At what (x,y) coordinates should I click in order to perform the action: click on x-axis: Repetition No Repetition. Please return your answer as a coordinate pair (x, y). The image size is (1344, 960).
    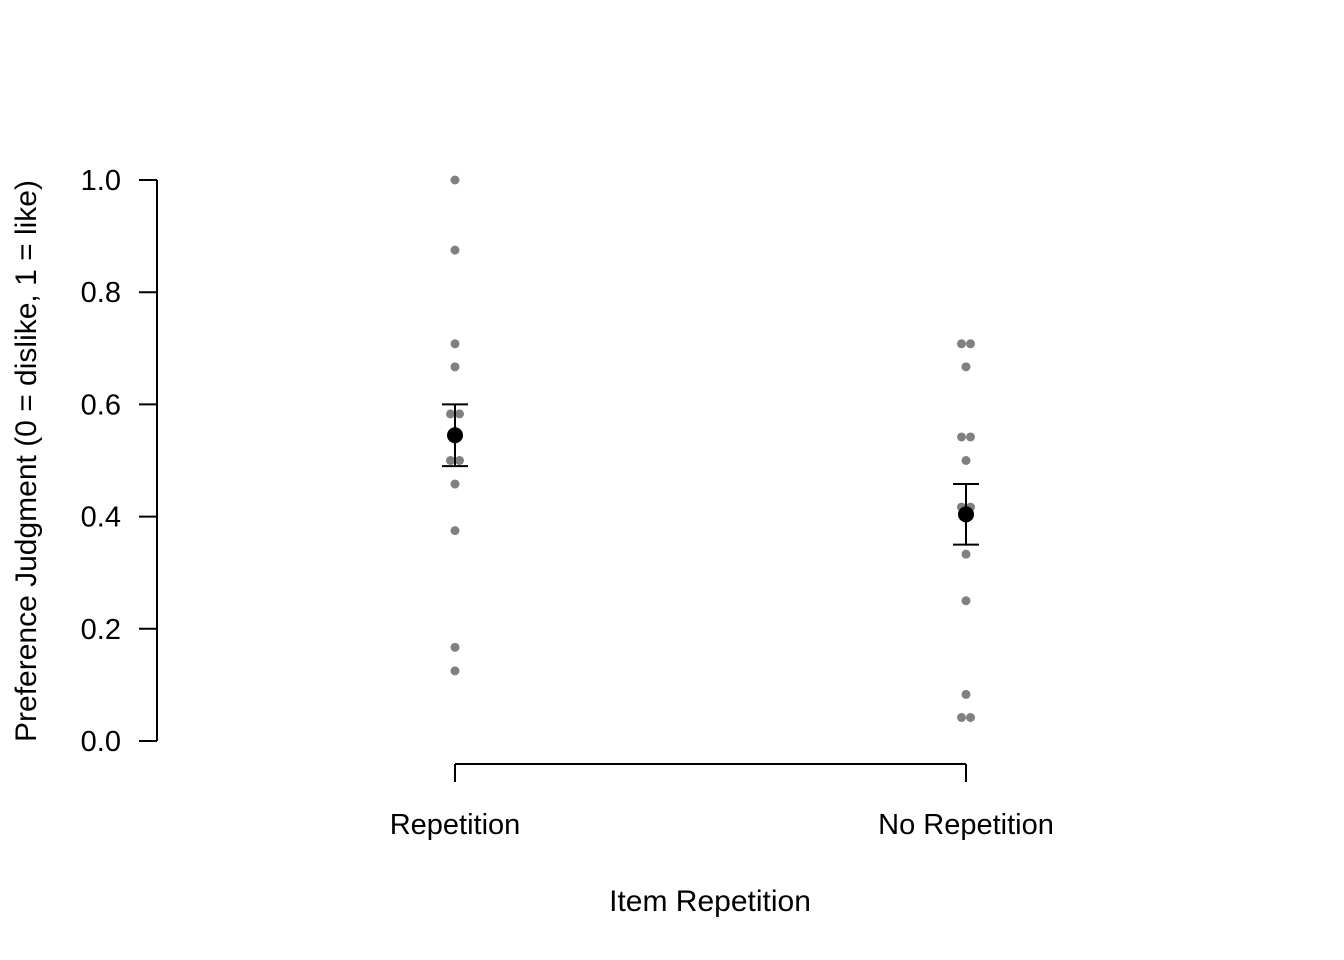
    Looking at the image, I should click on (722, 802).